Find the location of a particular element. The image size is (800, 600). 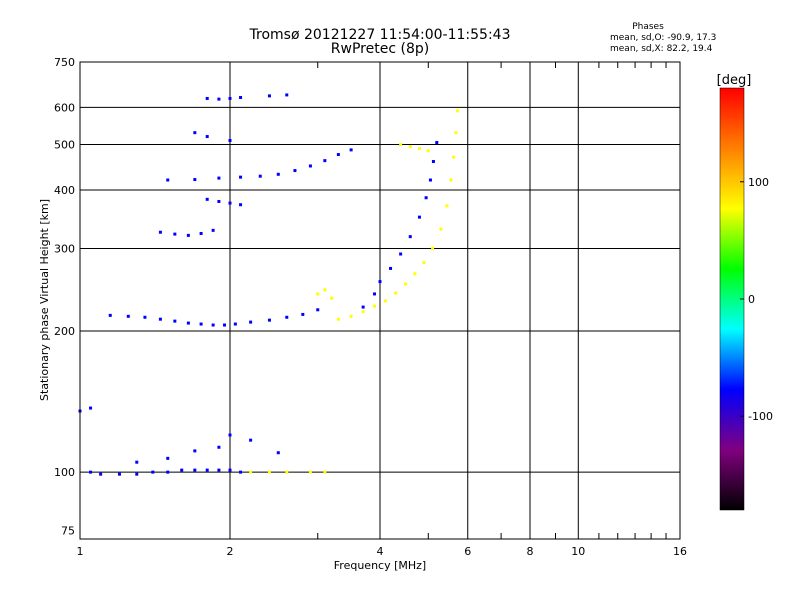

chart-title: Tromsø 20121227 11:54:00-11:55:43 is located at coordinates (380, 35).